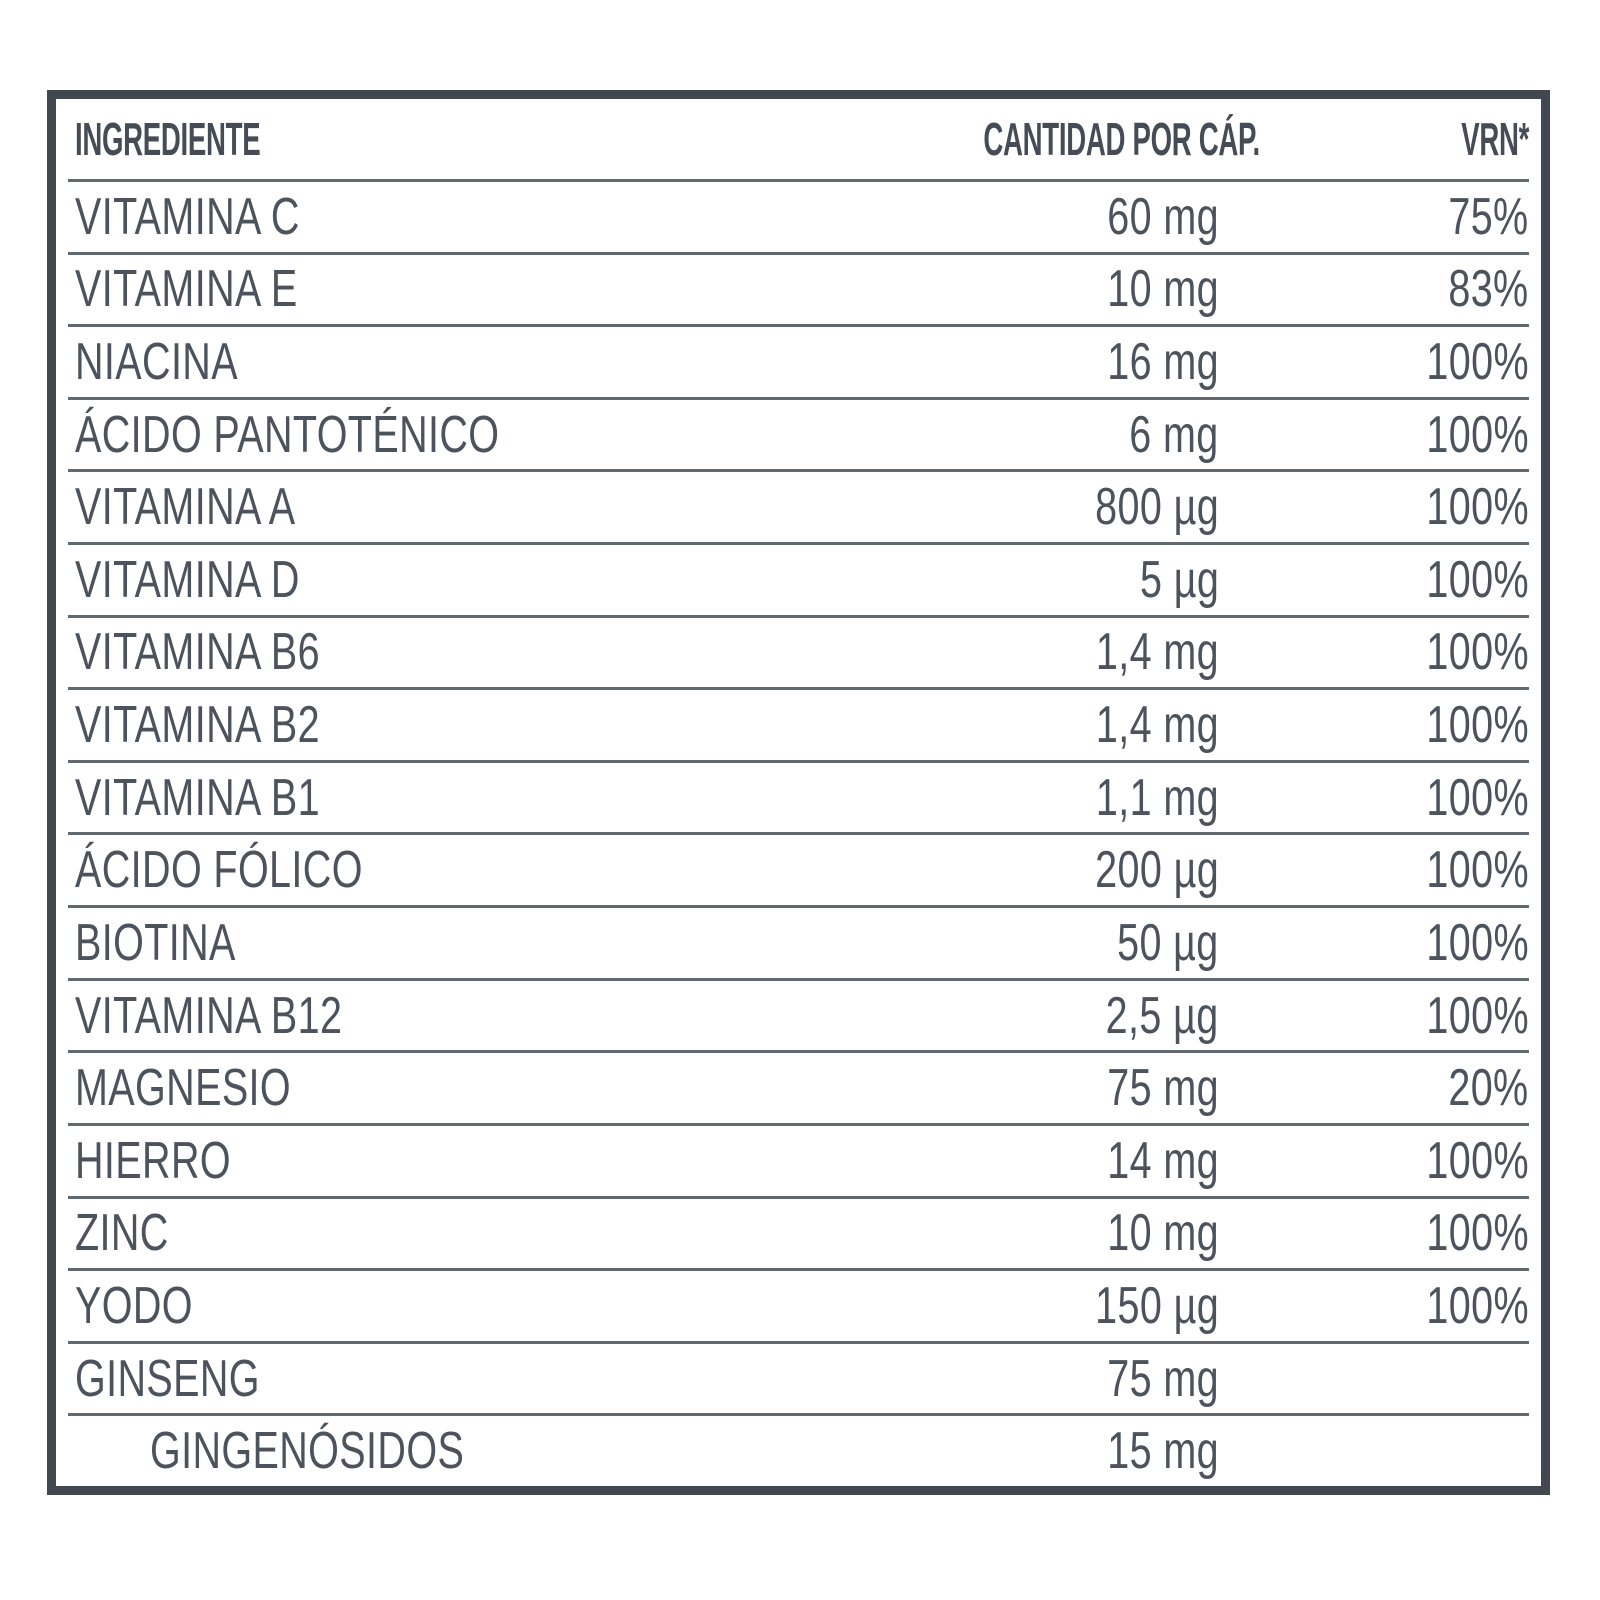 The width and height of the screenshot is (1600, 1600). What do you see at coordinates (433, 139) in the screenshot?
I see `header-cell-ingredient: INGREDIENTE` at bounding box center [433, 139].